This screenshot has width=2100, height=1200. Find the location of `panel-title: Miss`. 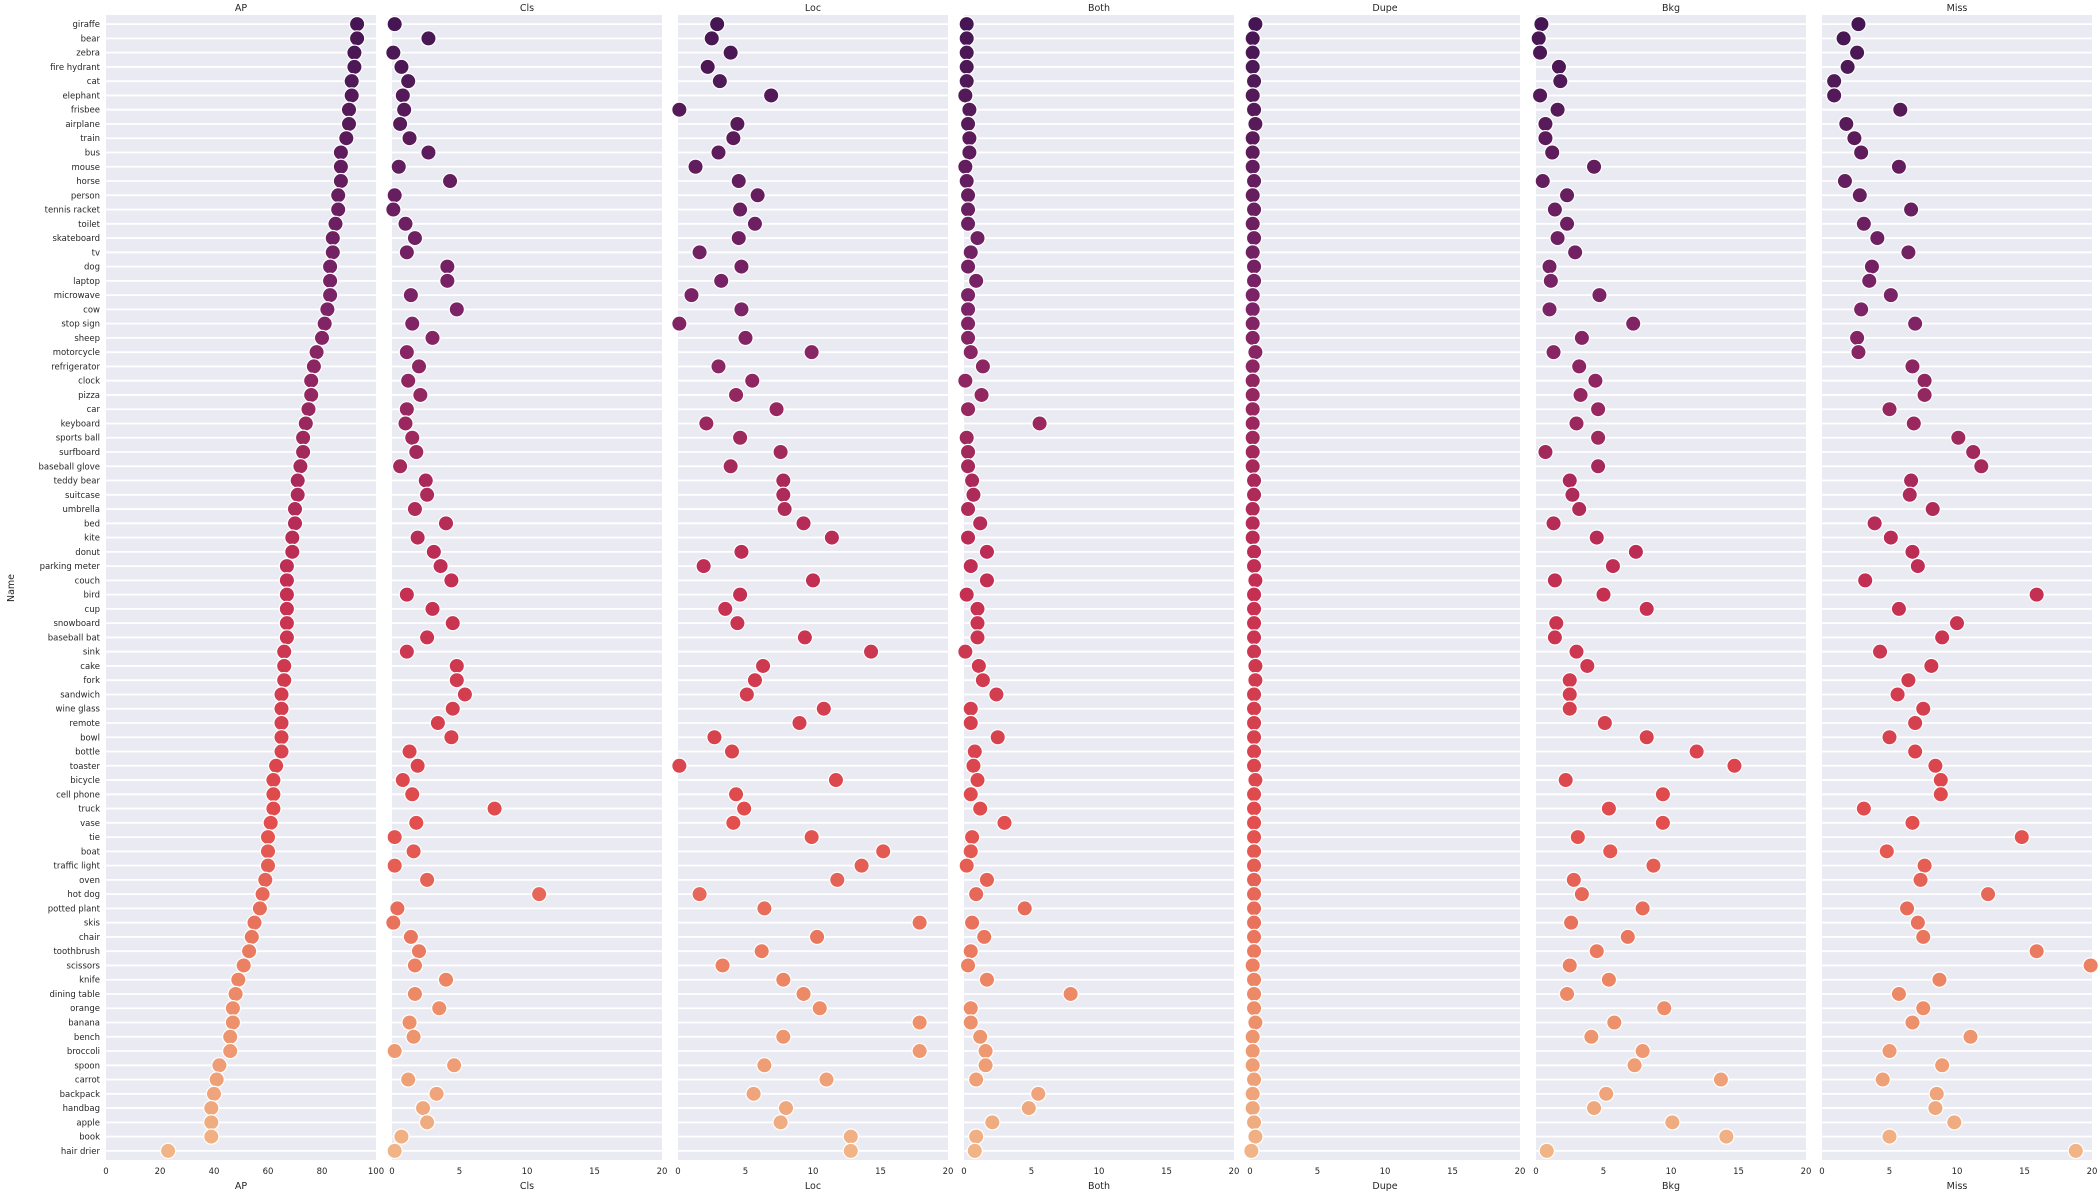

panel-title: Miss is located at coordinates (1957, 8).